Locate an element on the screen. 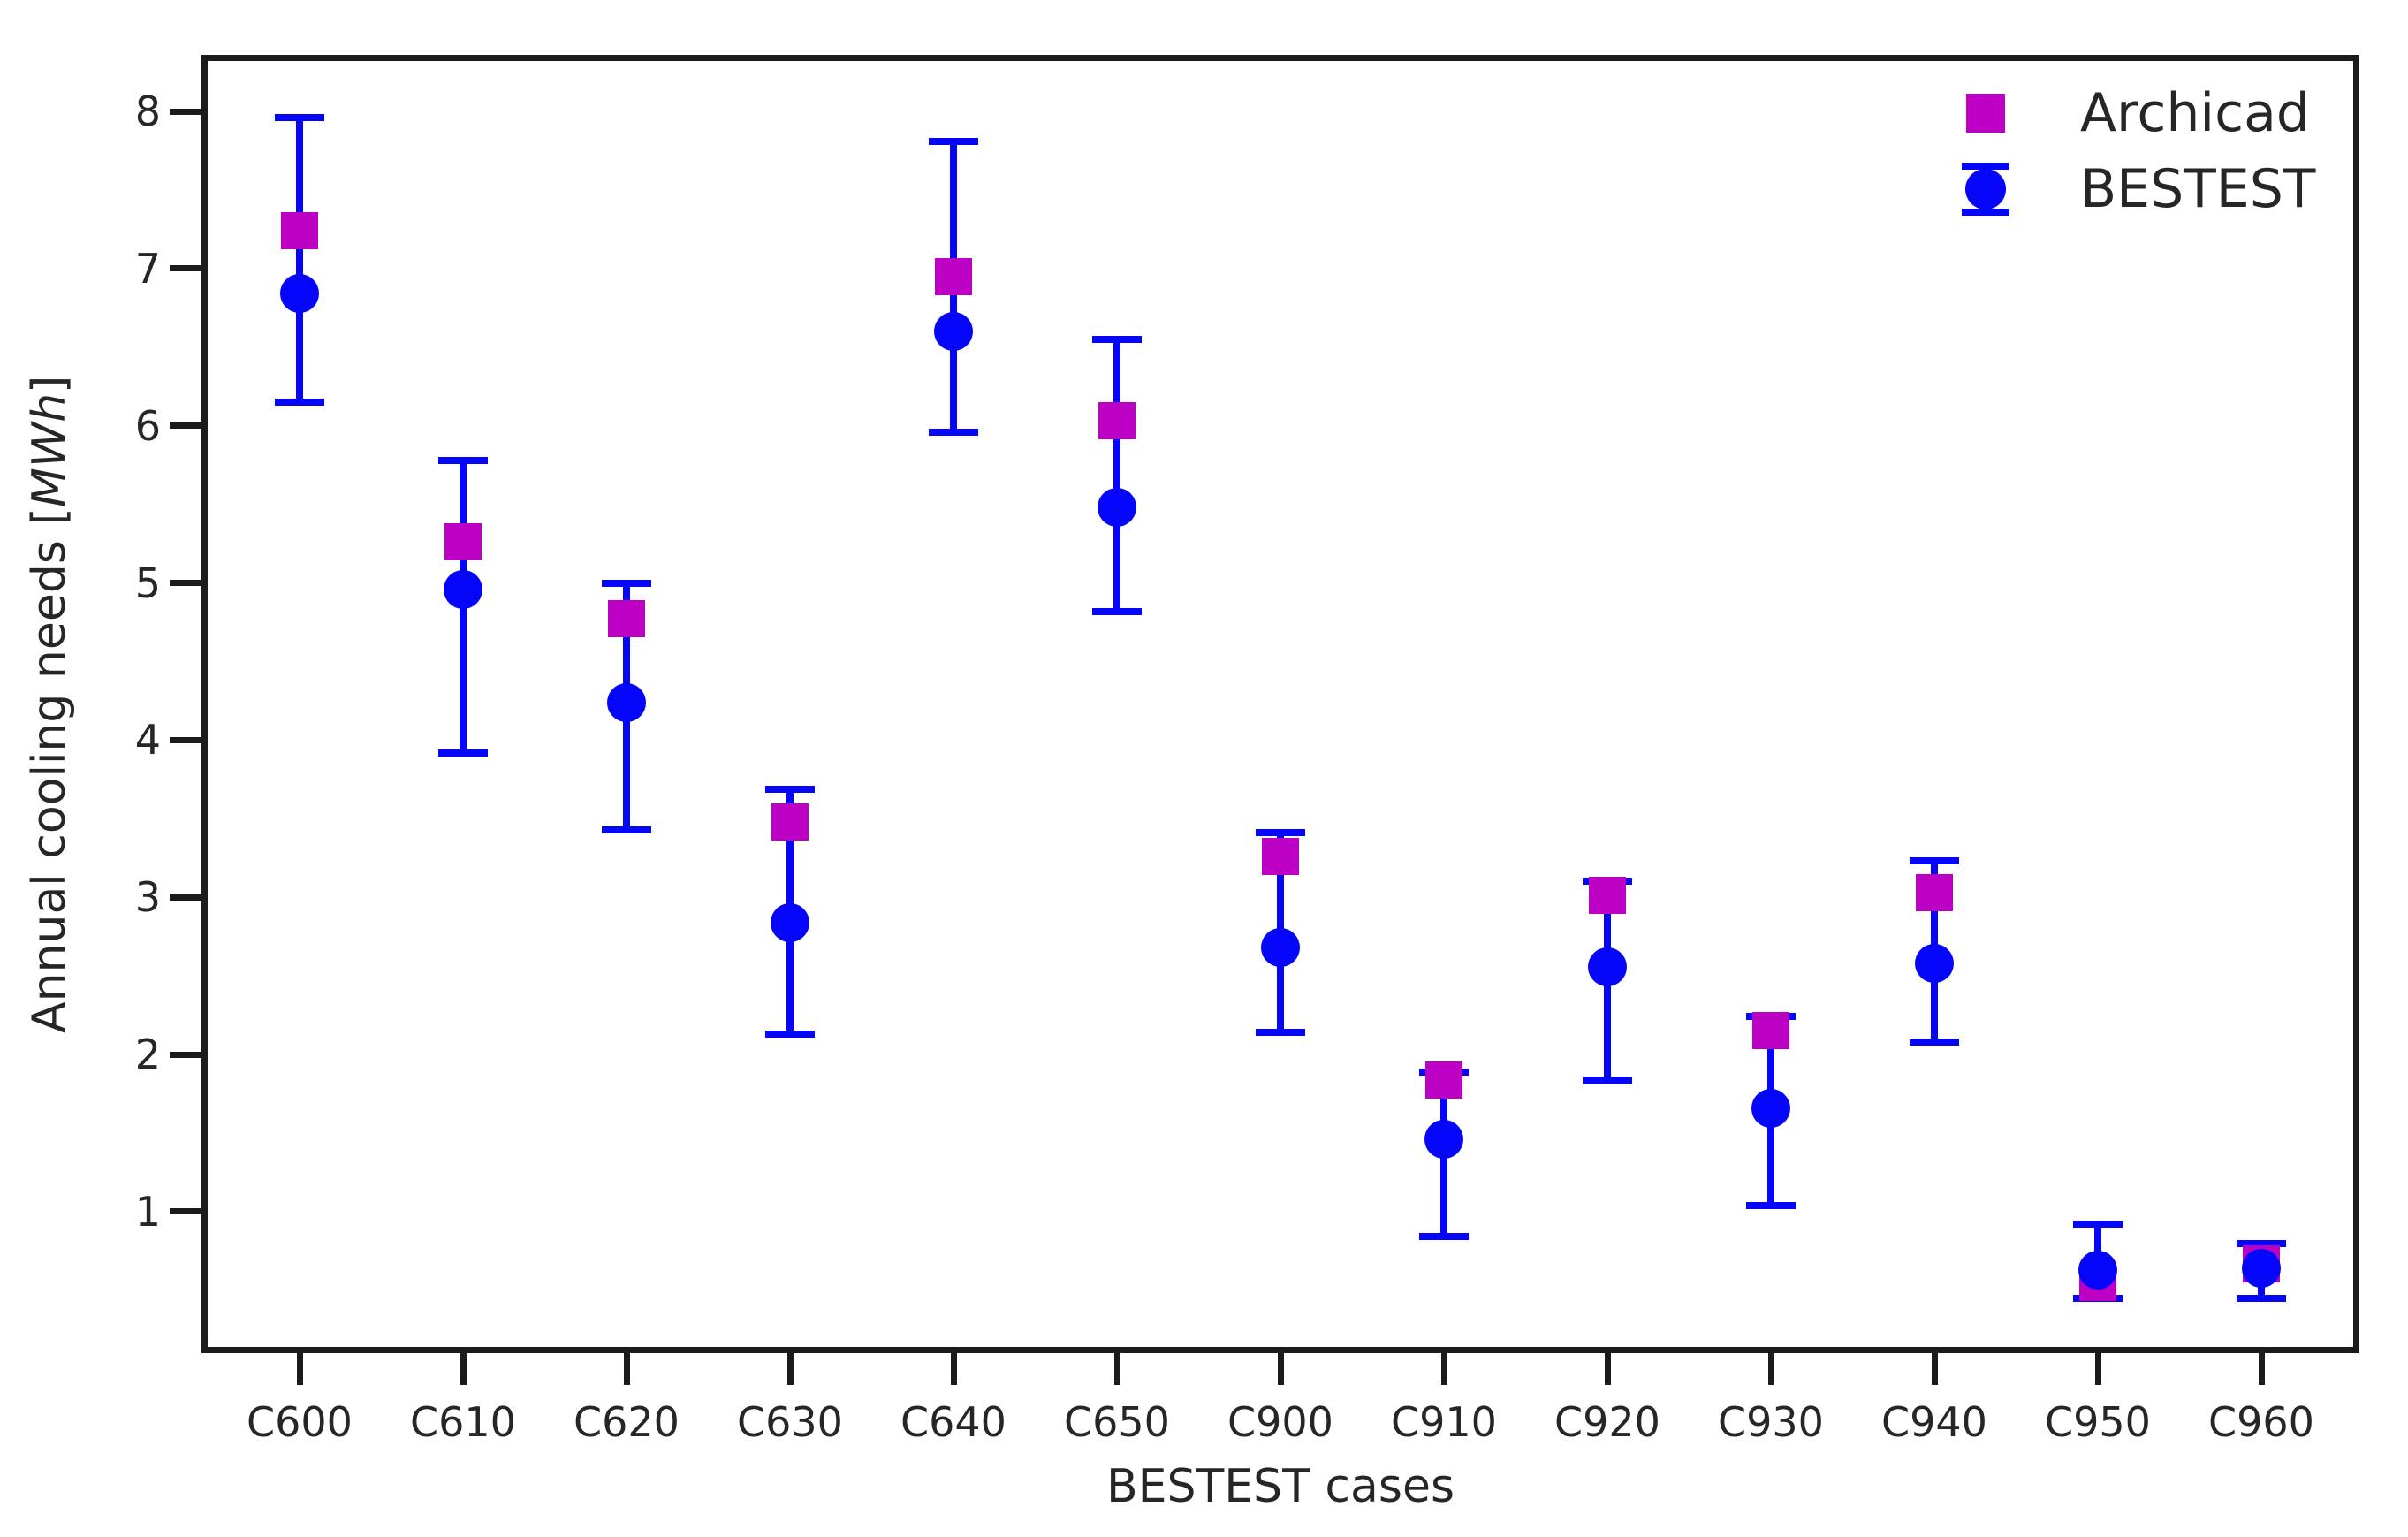 The height and width of the screenshot is (1537, 2408). archicad-point-C620 is located at coordinates (627, 619).